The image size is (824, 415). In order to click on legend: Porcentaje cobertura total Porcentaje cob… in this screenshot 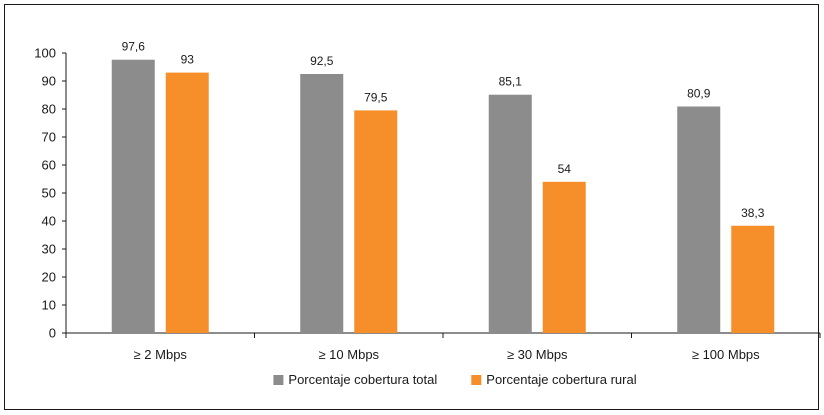, I will do `click(455, 379)`.